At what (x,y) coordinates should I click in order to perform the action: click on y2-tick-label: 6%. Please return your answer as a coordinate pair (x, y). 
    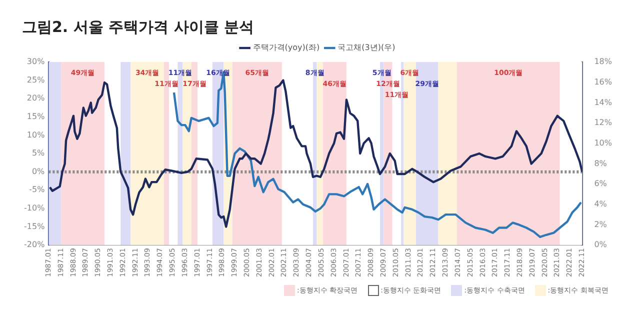
    Looking at the image, I should click on (601, 183).